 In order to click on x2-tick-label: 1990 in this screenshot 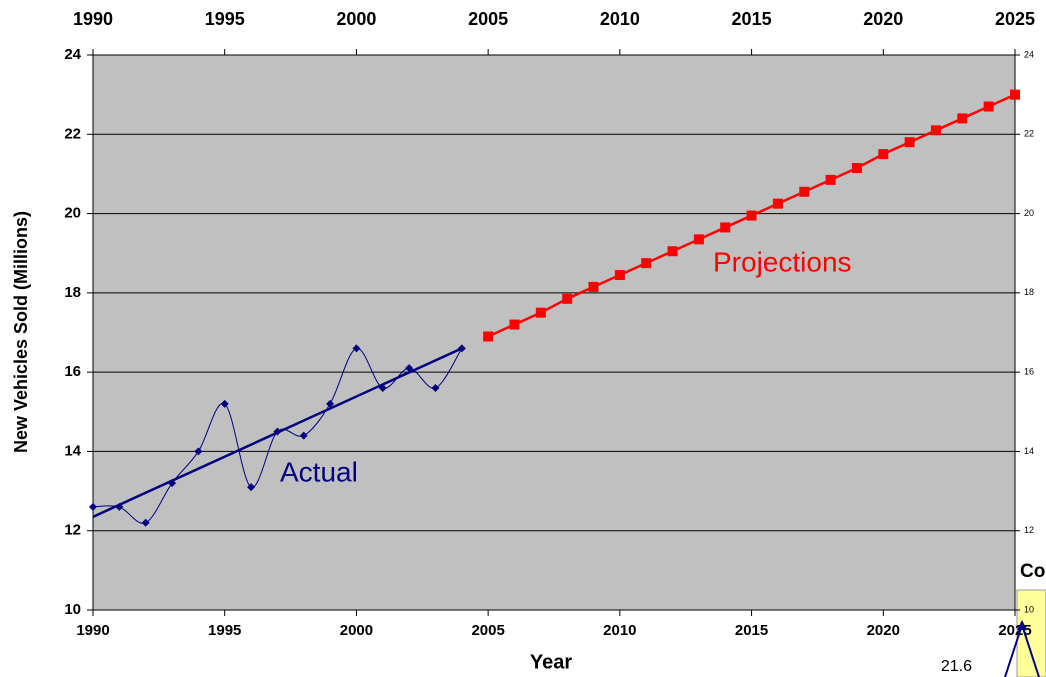, I will do `click(93, 19)`.